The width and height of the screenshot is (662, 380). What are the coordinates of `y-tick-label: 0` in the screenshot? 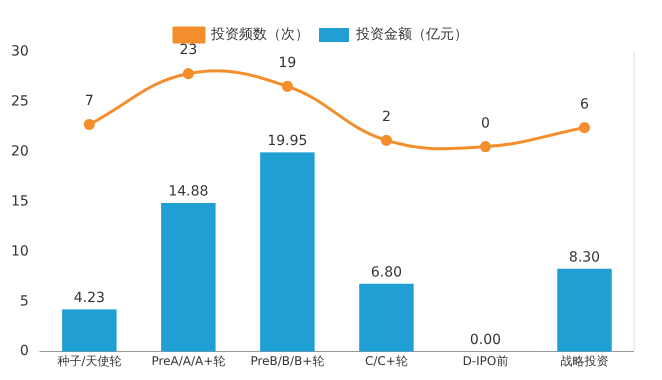 It's located at (24, 351).